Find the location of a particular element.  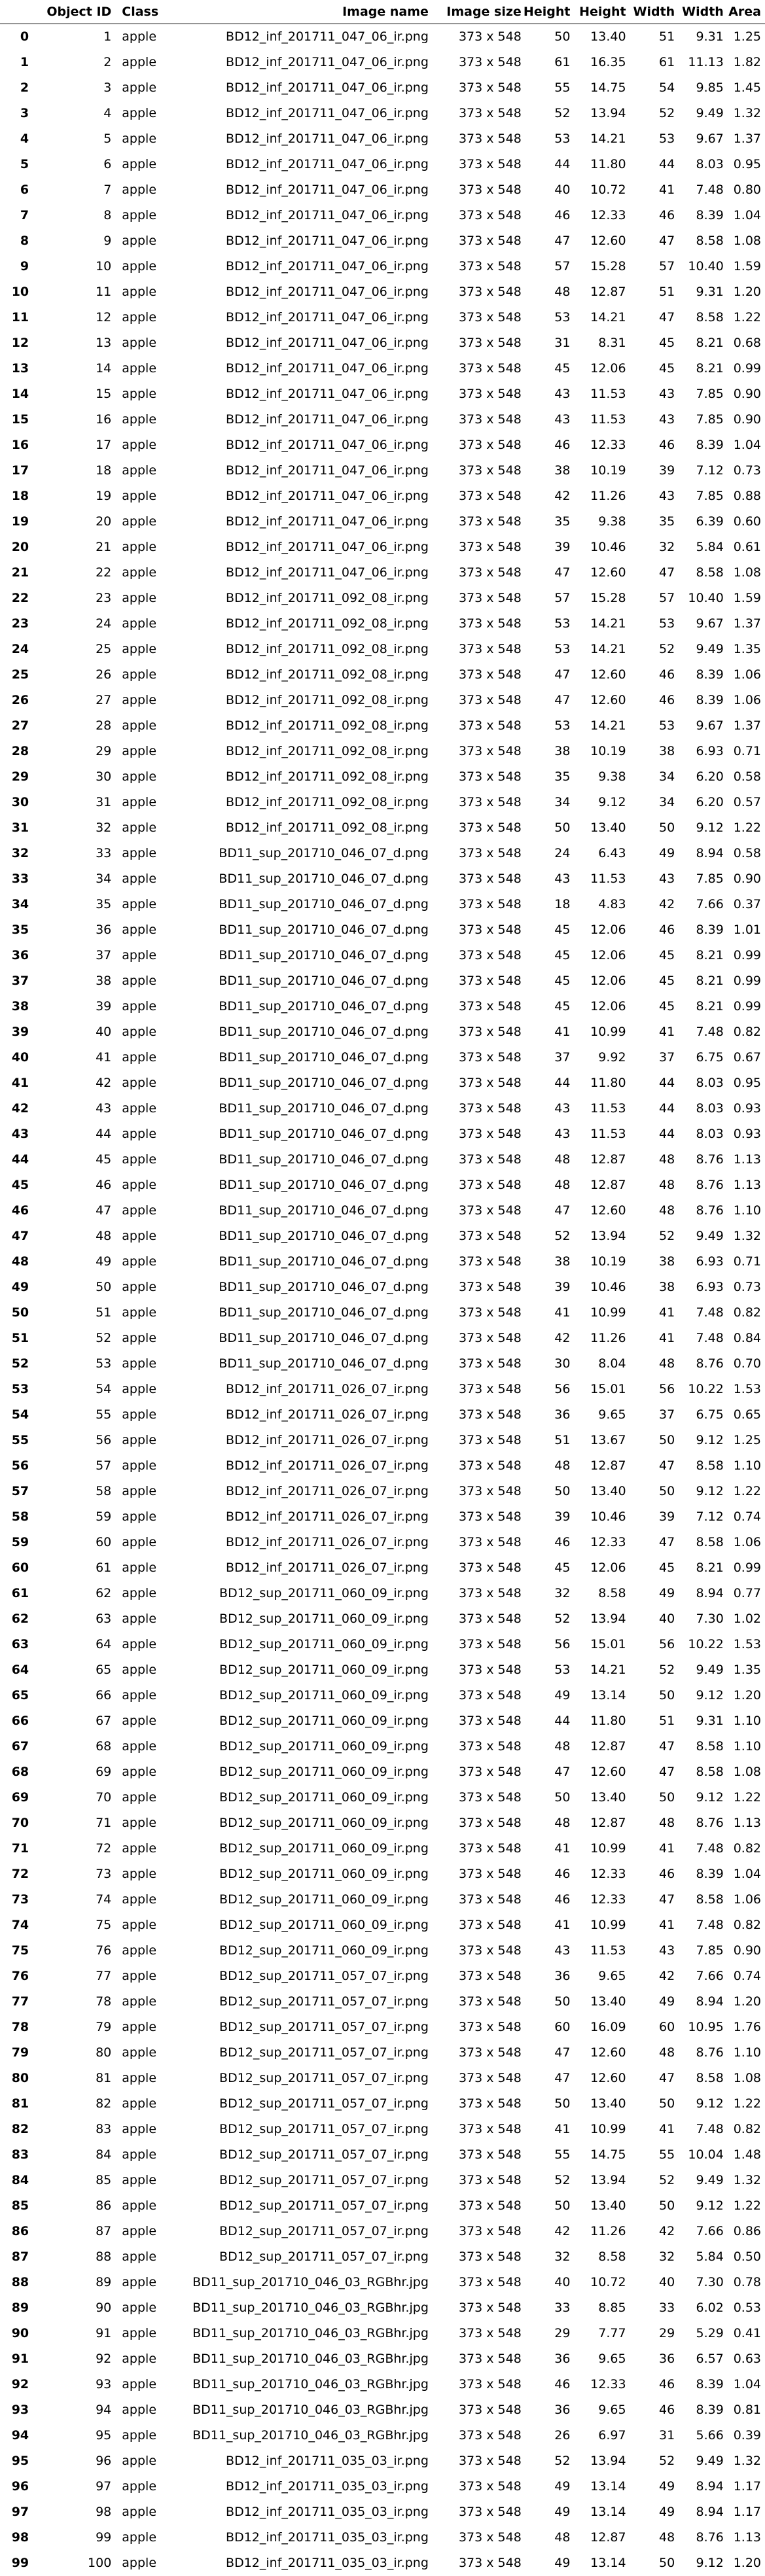

row-index: 16 is located at coordinates (14, 445).